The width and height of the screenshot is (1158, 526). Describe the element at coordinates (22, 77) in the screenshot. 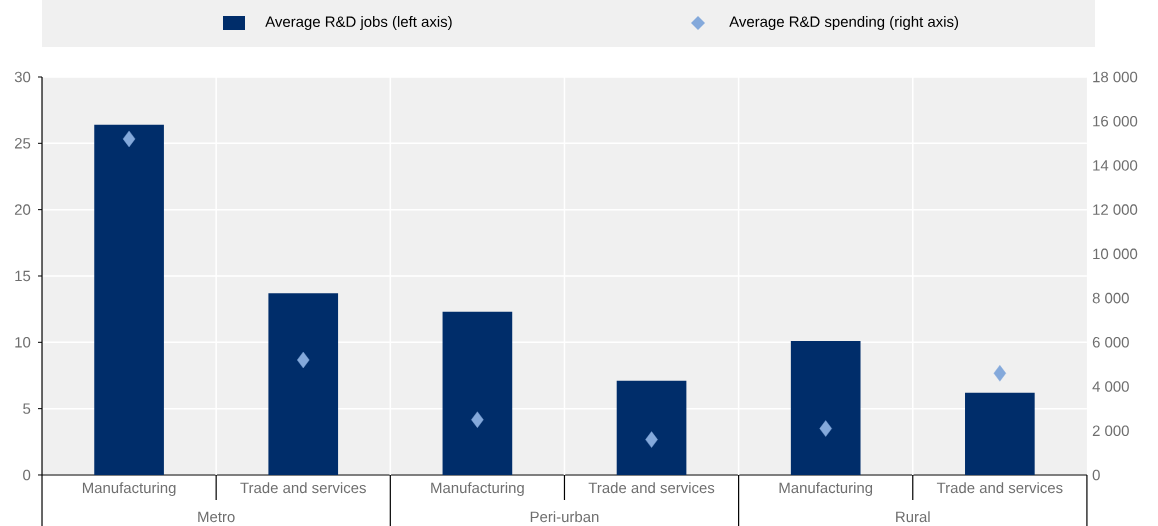

I see `y-tick-label: 30` at that location.